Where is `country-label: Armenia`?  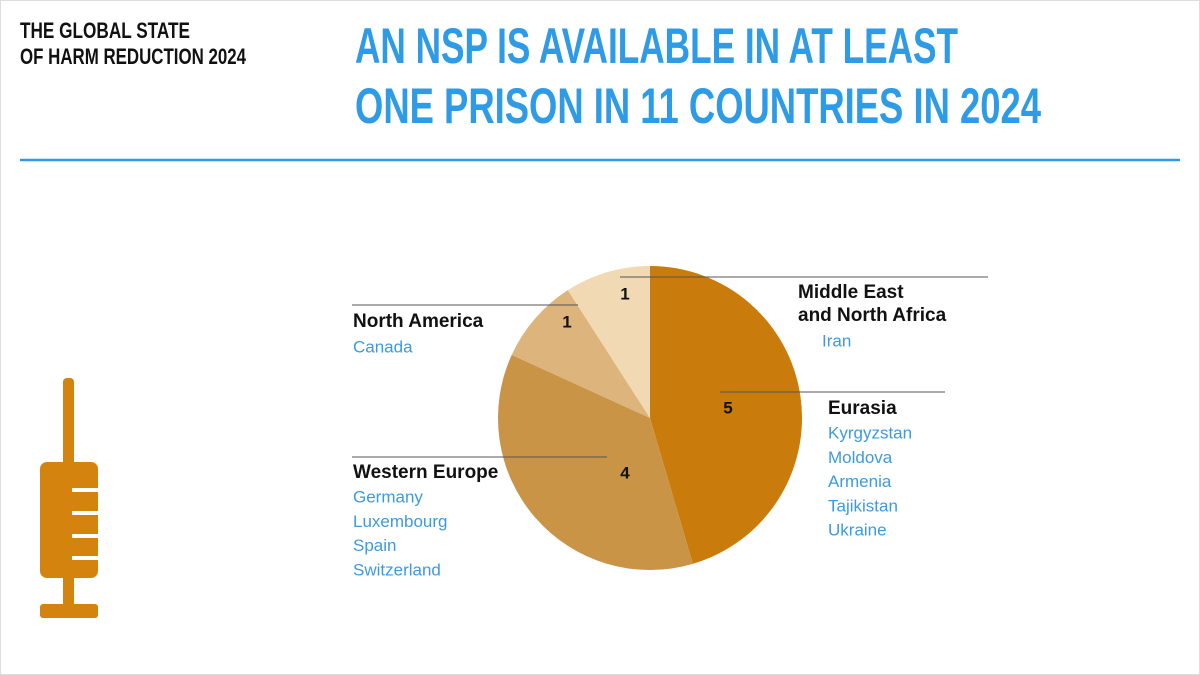 country-label: Armenia is located at coordinates (860, 481).